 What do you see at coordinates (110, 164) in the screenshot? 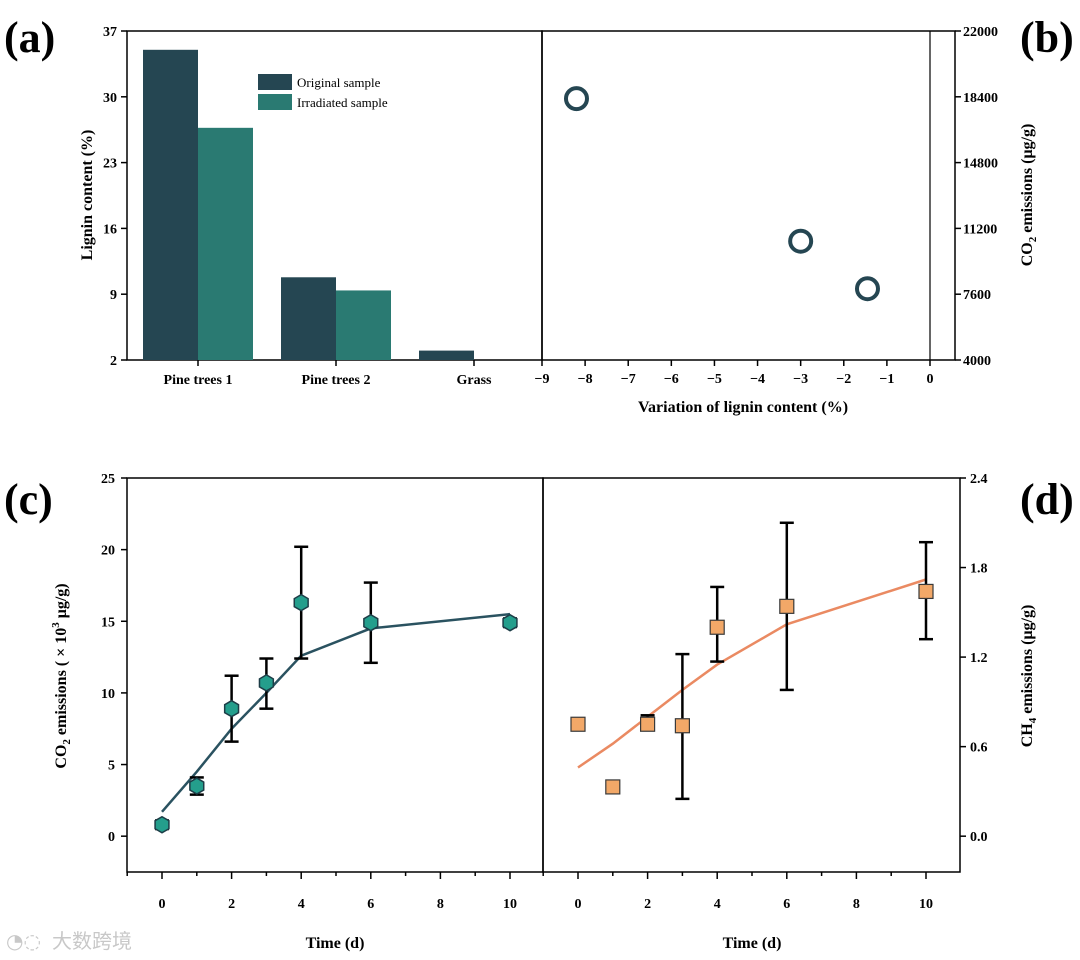
I see `panel-a-ytick-label: 23` at bounding box center [110, 164].